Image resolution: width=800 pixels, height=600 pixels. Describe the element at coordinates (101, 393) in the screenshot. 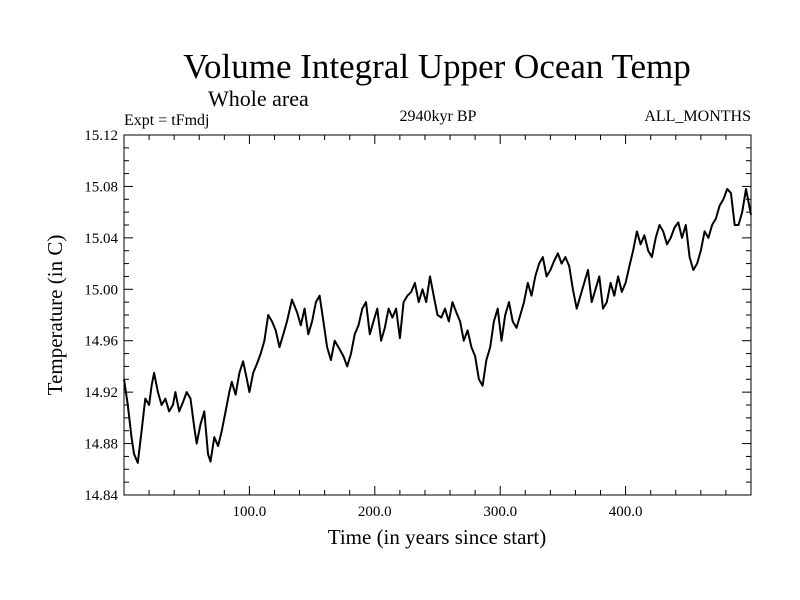

I see `y-tick-label: 14.92` at that location.